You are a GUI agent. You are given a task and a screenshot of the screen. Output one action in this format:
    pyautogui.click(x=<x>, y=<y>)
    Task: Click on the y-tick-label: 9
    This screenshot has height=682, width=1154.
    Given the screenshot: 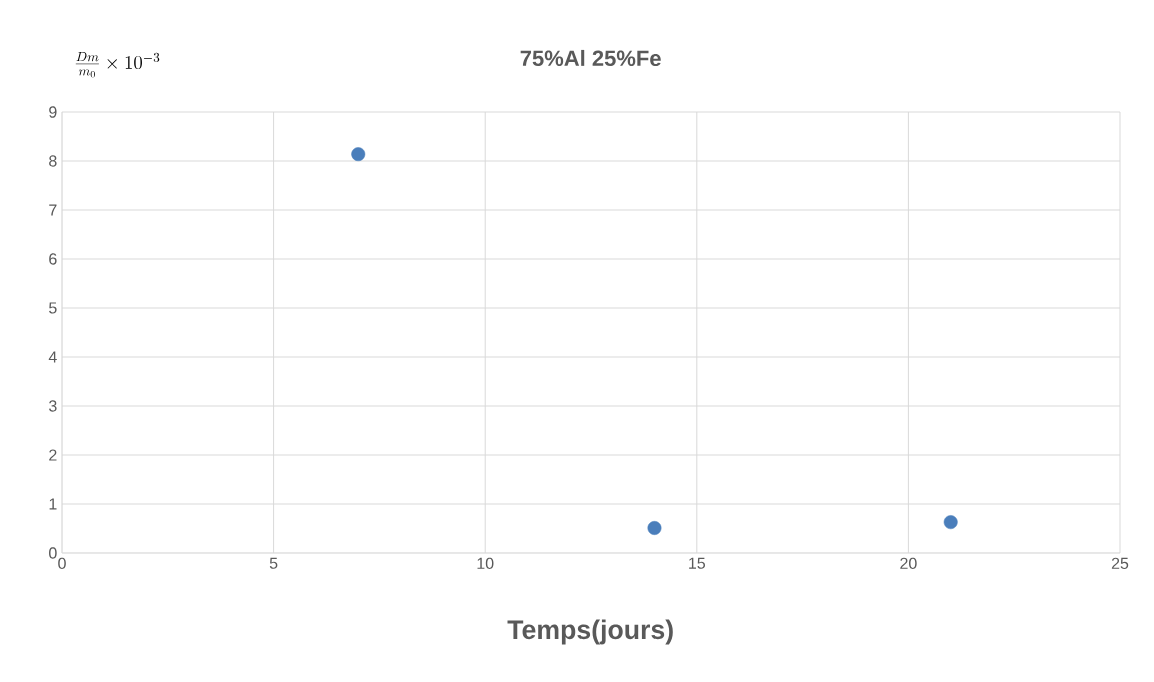 What is the action you would take?
    pyautogui.click(x=53, y=112)
    